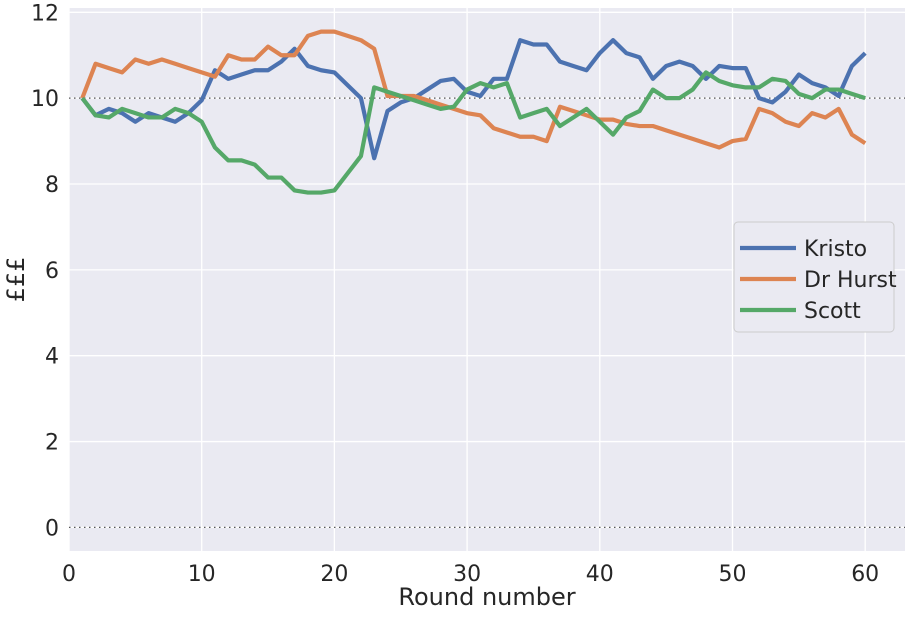 Image resolution: width=912 pixels, height=617 pixels. What do you see at coordinates (202, 574) in the screenshot?
I see `x-tick-label: 10` at bounding box center [202, 574].